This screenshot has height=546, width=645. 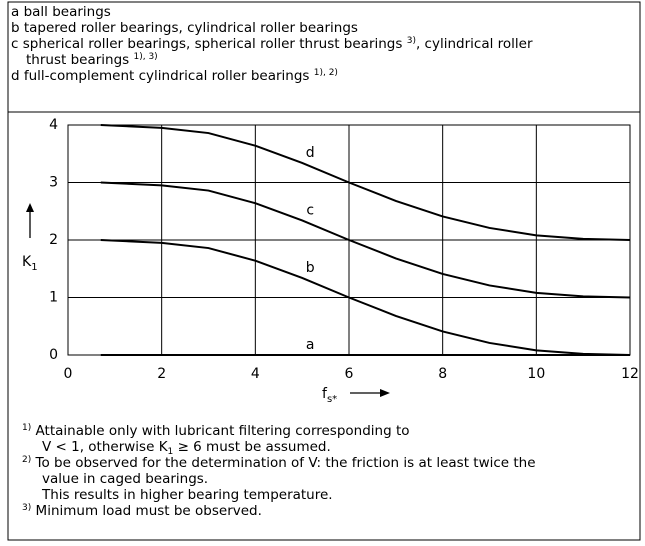 What do you see at coordinates (310, 268) in the screenshot?
I see `series-label: b` at bounding box center [310, 268].